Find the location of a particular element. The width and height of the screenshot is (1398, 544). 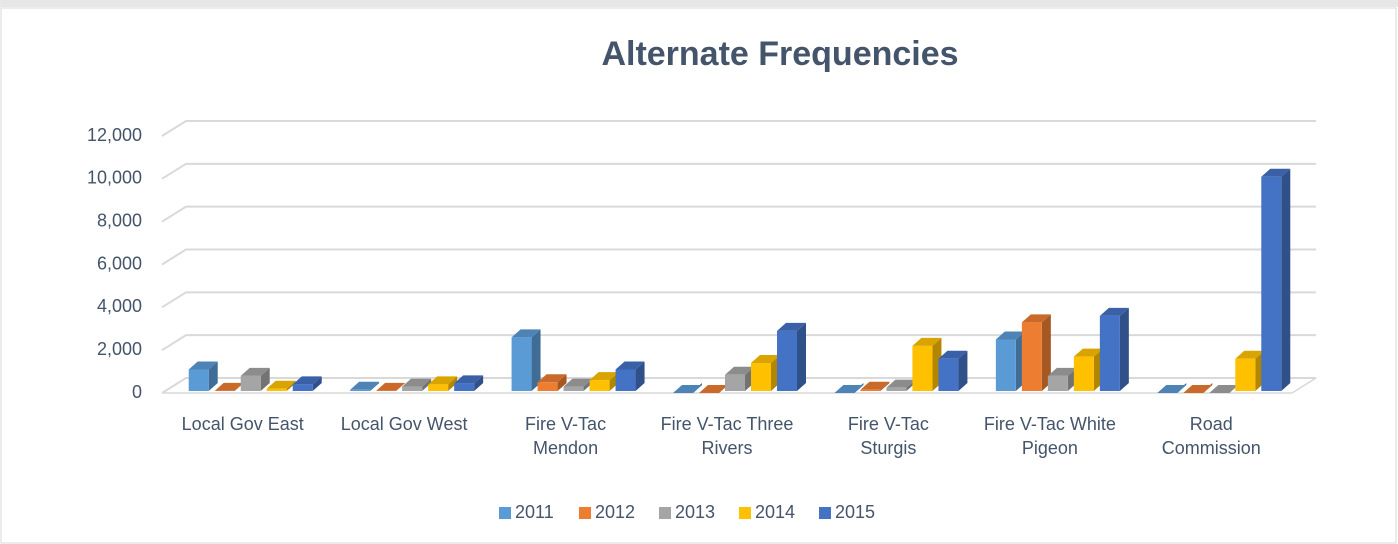

legend-label: 2014 is located at coordinates (775, 512).